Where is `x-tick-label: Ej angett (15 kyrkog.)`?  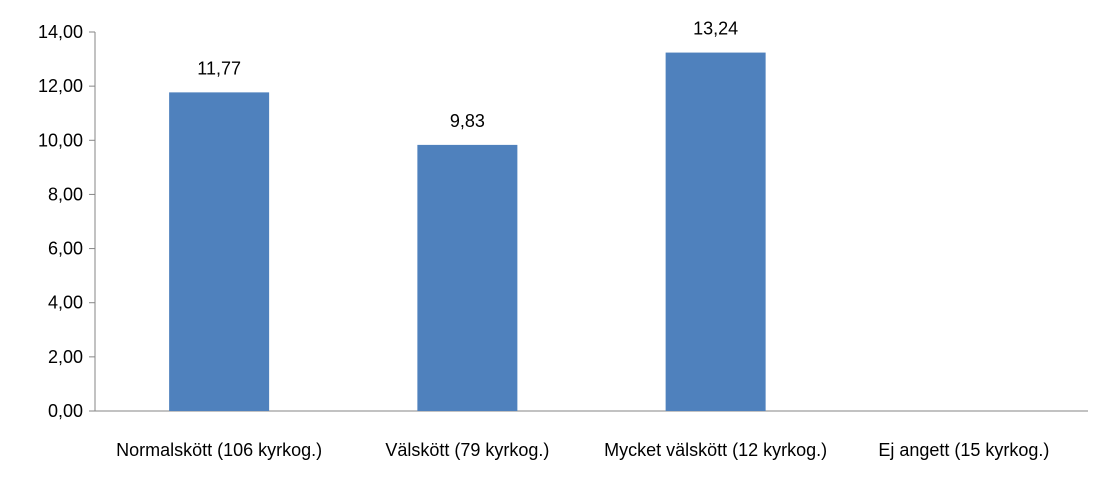
x-tick-label: Ej angett (15 kyrkog.) is located at coordinates (963, 450).